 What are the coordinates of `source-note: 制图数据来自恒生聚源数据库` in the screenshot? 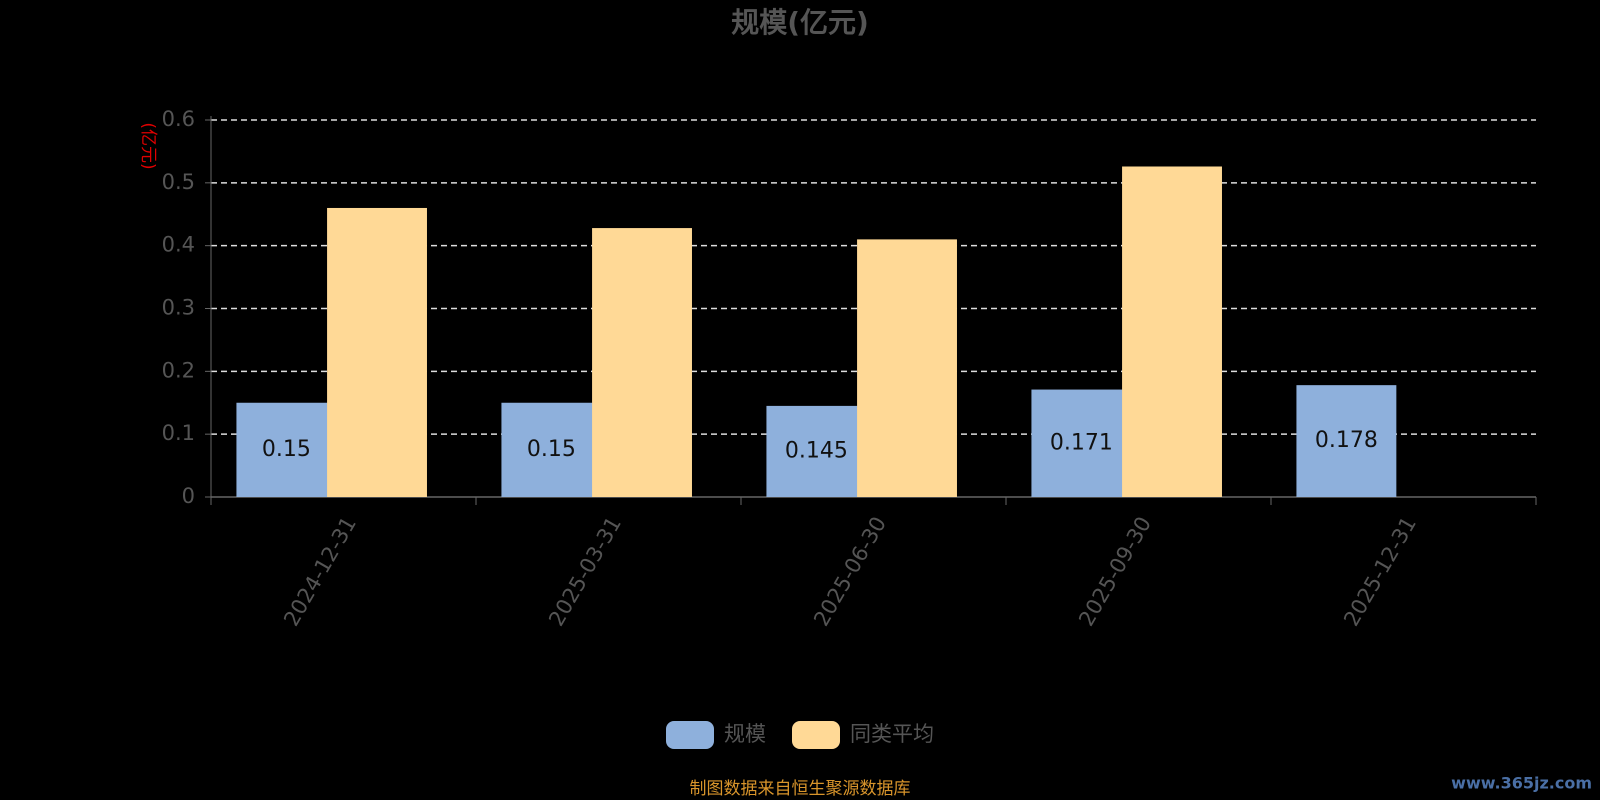 It's located at (800, 789).